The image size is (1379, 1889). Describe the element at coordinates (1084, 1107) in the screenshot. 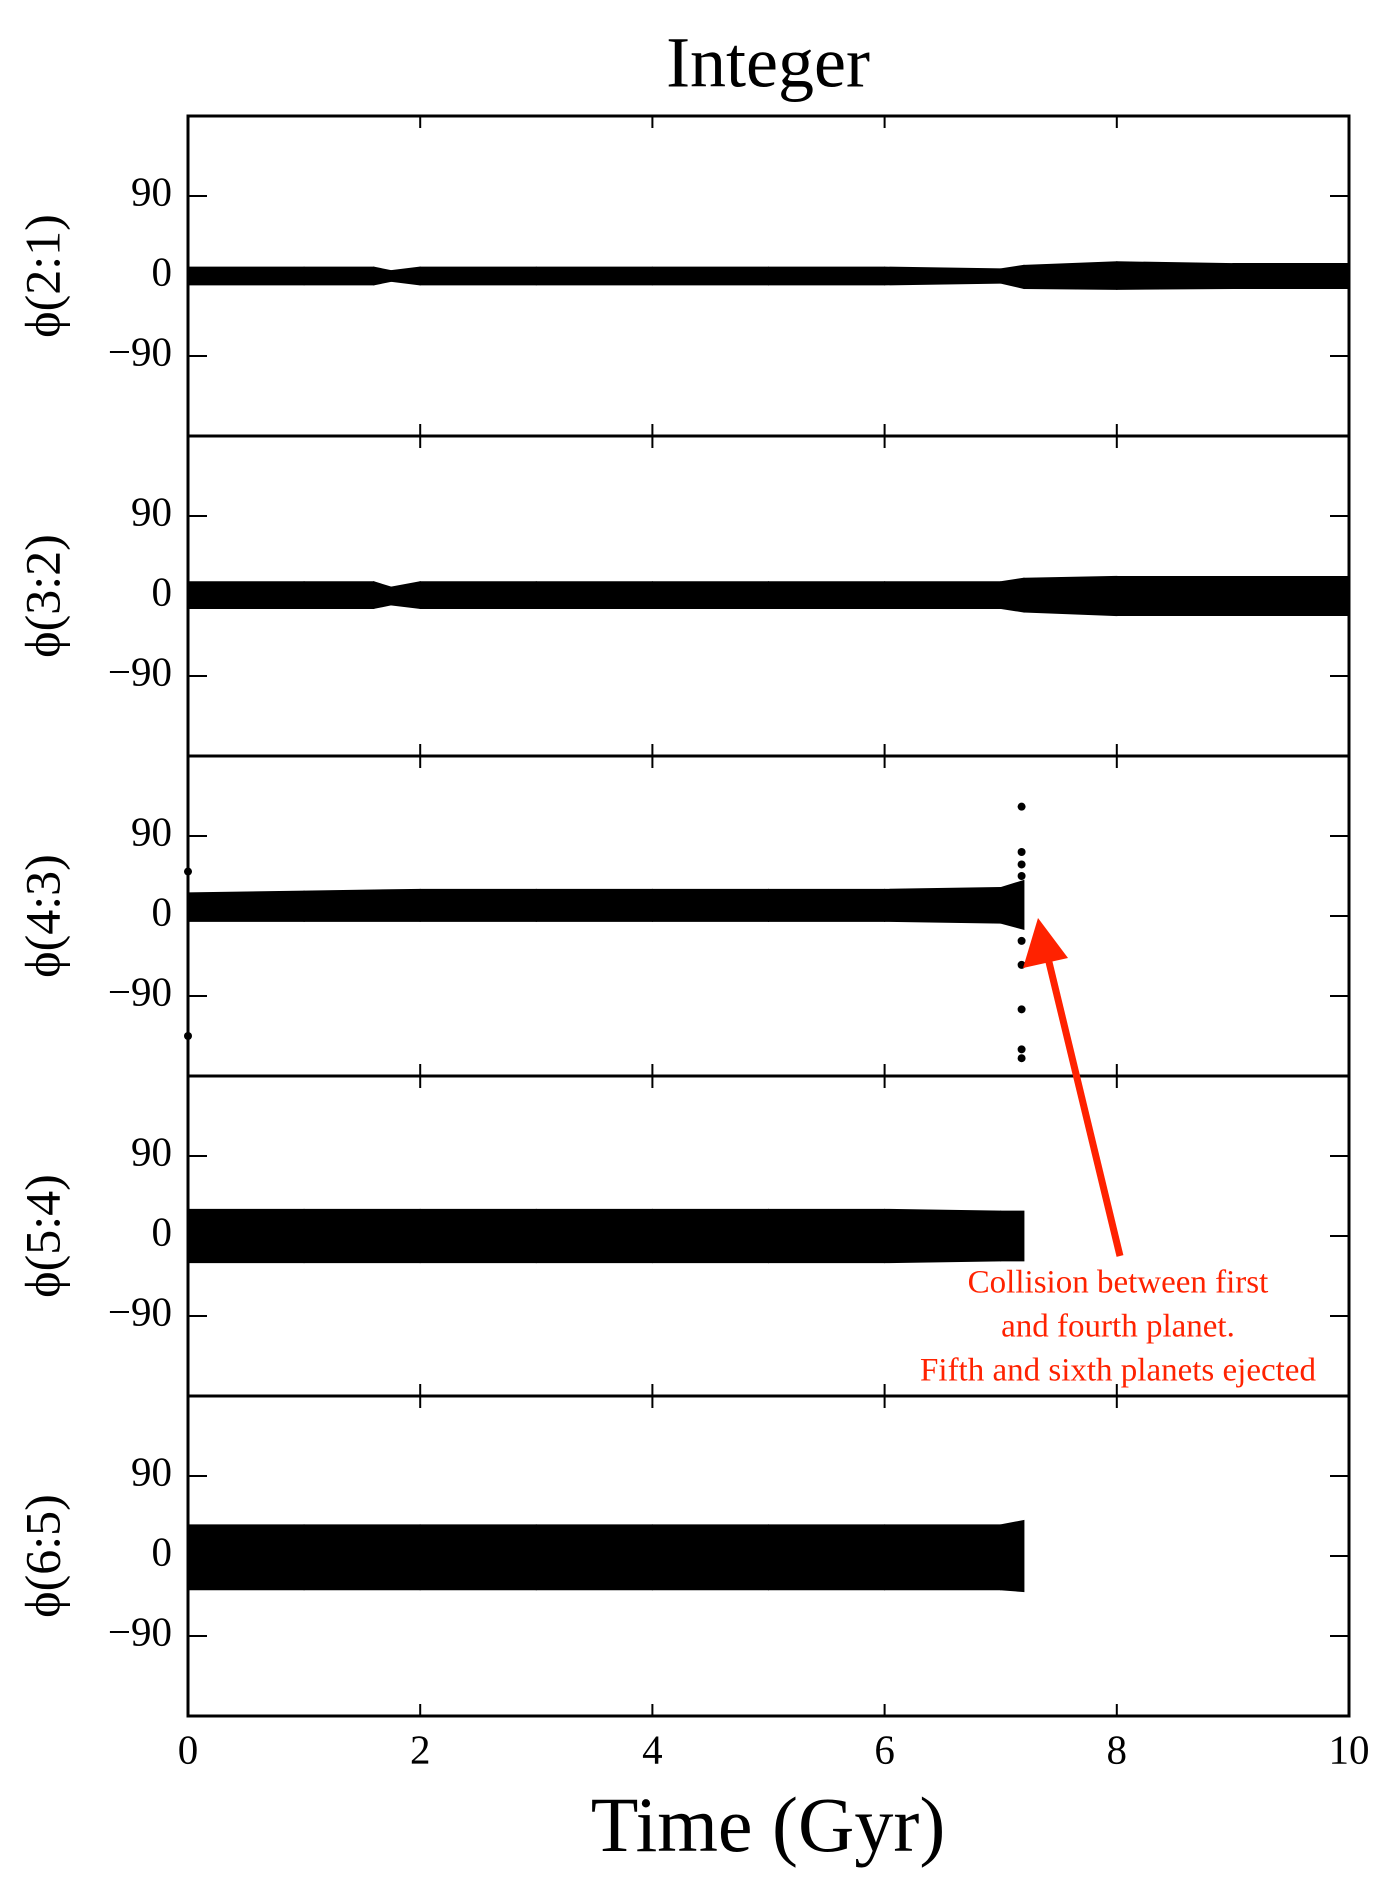

I see `annotation-arrow` at that location.